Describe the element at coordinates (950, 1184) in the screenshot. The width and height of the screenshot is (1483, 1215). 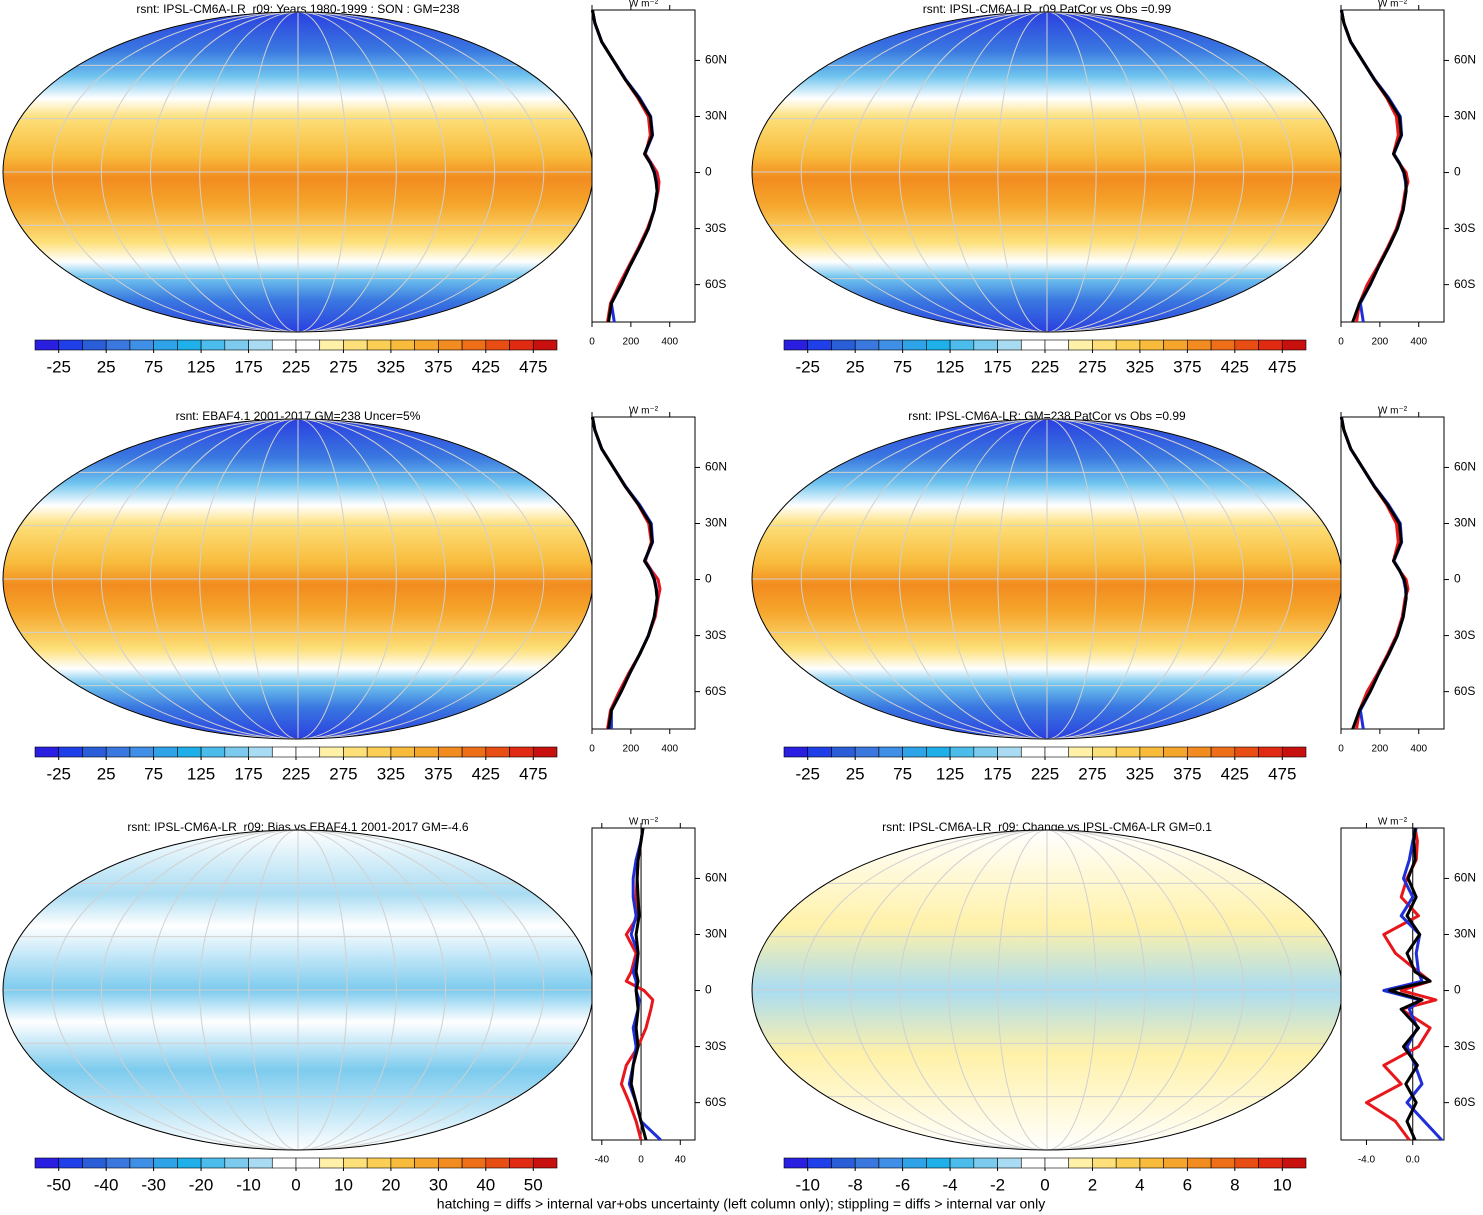
I see `colorbar-label: -4` at that location.